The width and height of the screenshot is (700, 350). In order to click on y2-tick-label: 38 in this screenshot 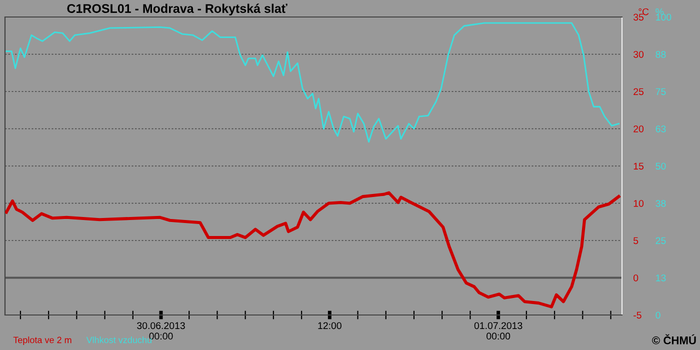, I will do `click(661, 203)`.